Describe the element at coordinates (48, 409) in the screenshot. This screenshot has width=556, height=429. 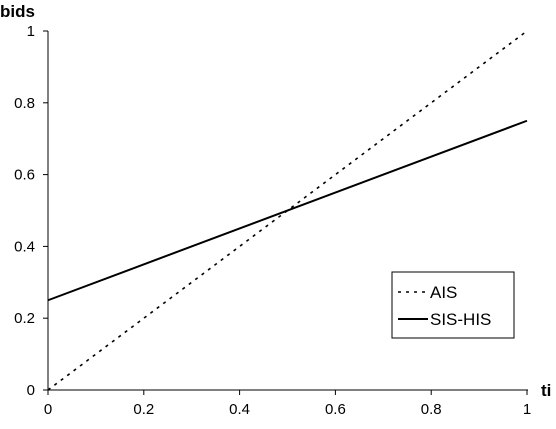
I see `x-tick-label: 0` at that location.